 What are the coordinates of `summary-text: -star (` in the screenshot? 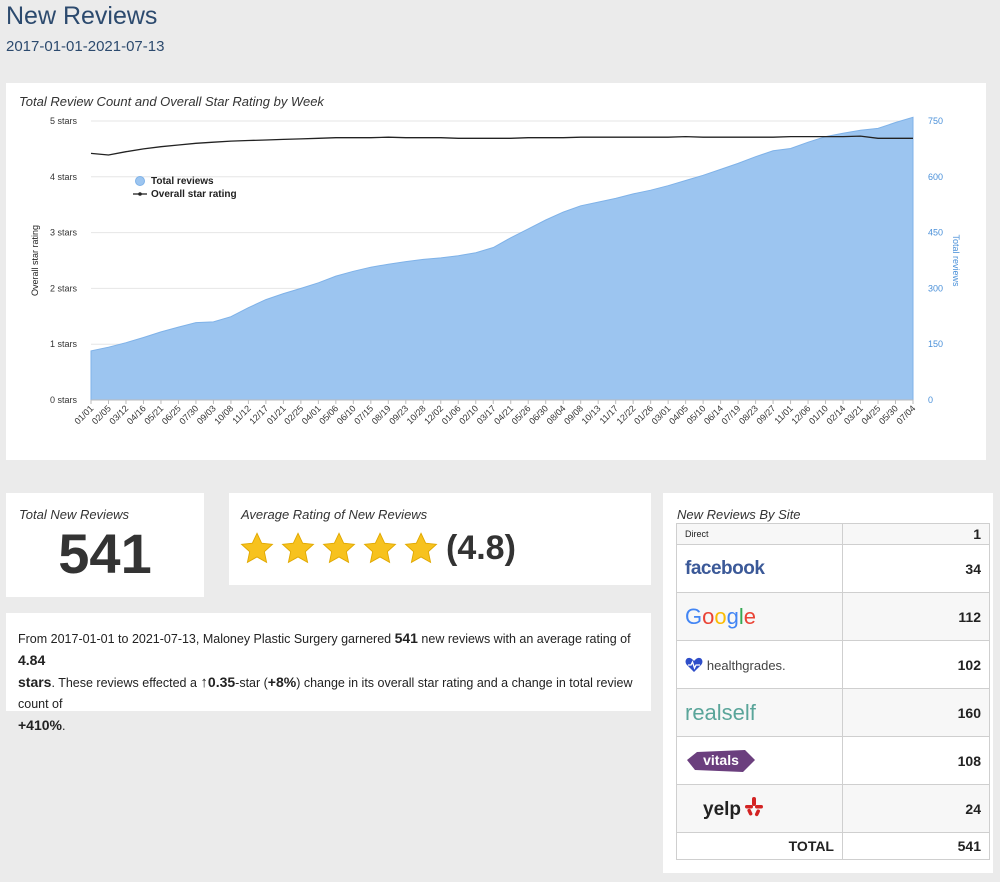 It's located at (251, 683).